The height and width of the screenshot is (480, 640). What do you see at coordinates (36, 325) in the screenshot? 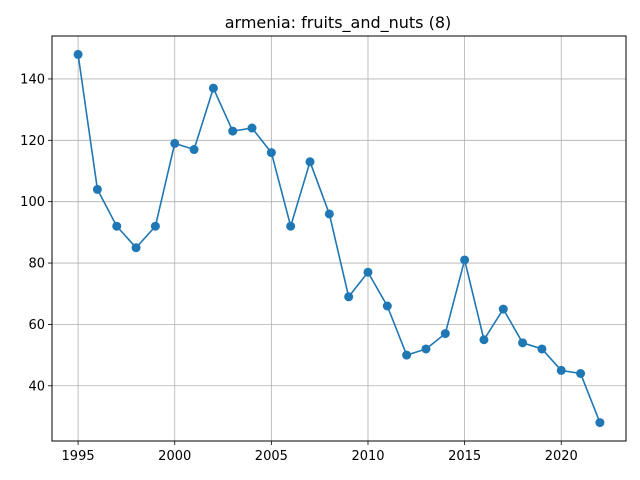
I see `y-tick-label: 60` at bounding box center [36, 325].